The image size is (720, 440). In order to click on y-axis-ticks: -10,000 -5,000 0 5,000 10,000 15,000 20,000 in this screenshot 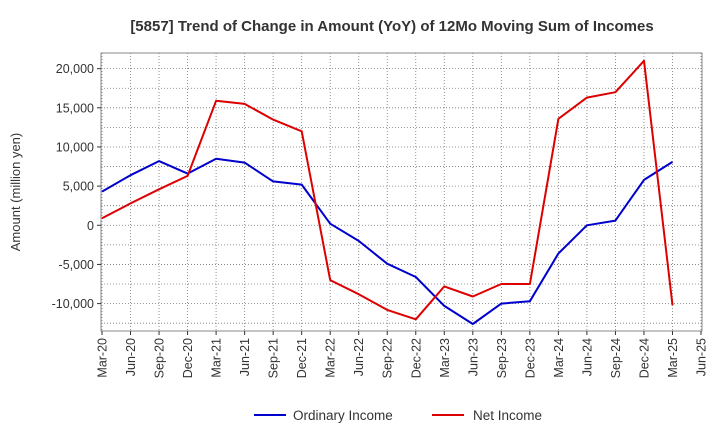, I will do `click(76, 186)`.